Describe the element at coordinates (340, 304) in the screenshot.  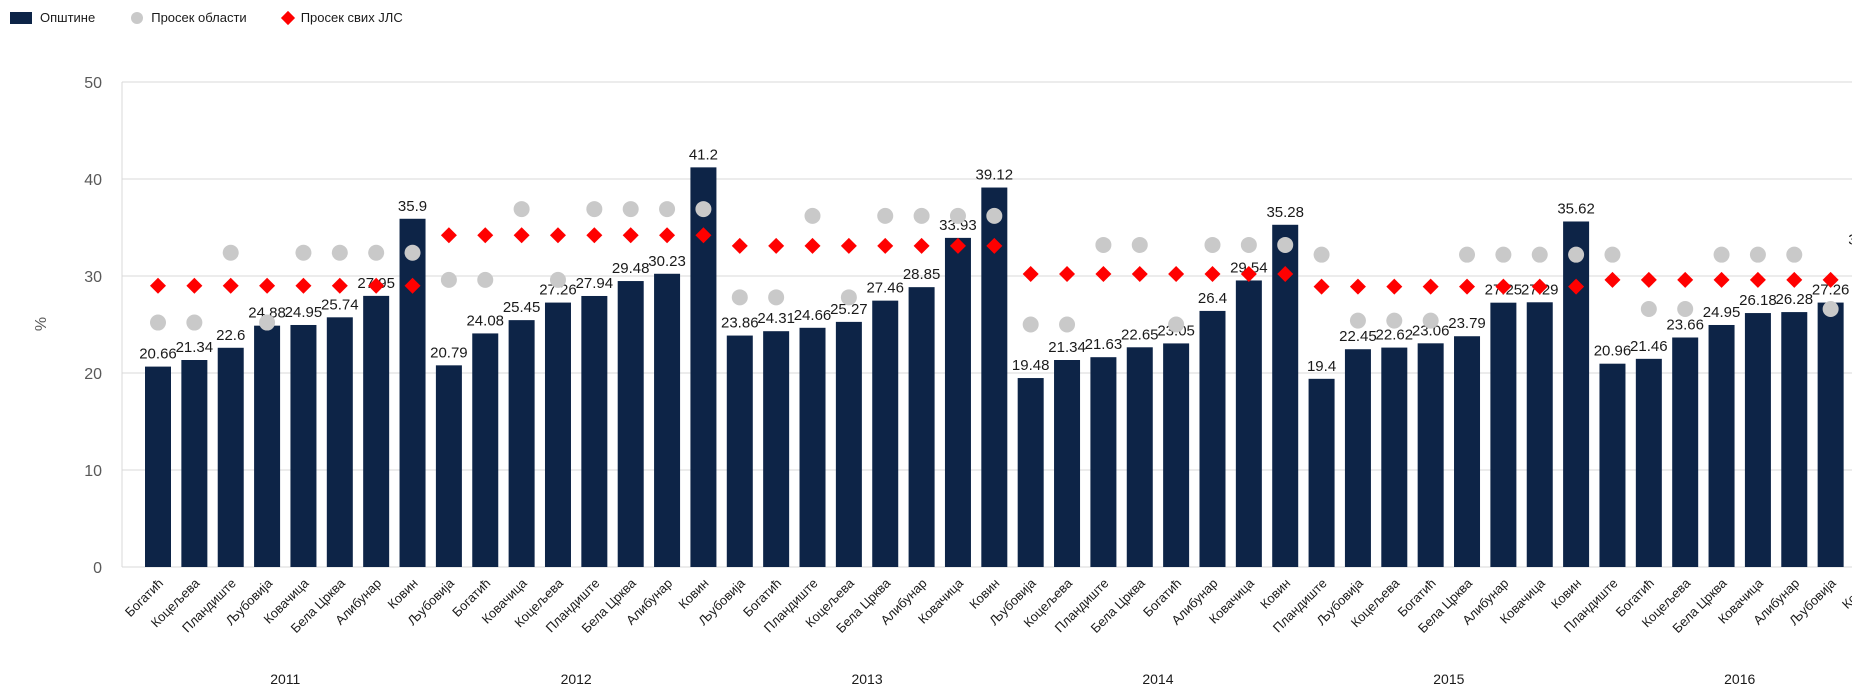
I see `data-label: 25.74` at that location.